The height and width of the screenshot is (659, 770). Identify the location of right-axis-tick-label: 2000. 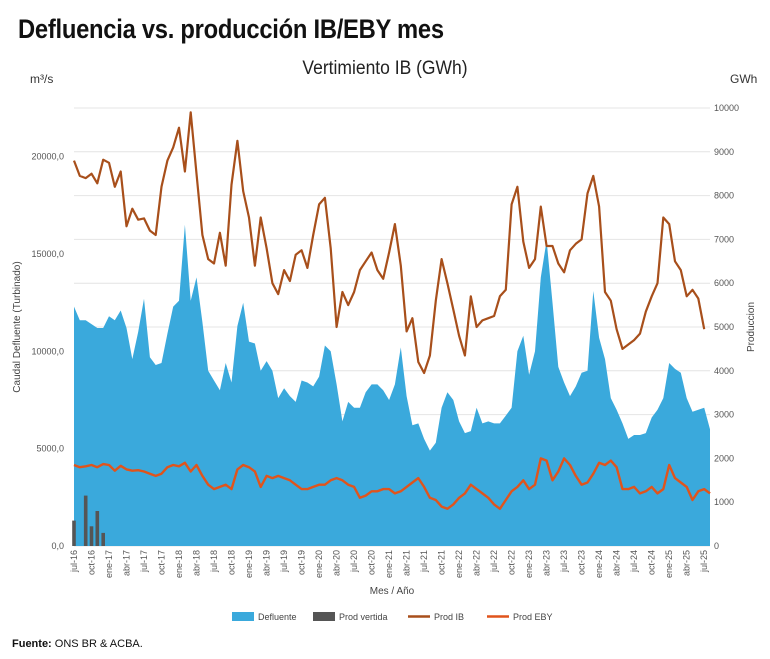
(724, 458).